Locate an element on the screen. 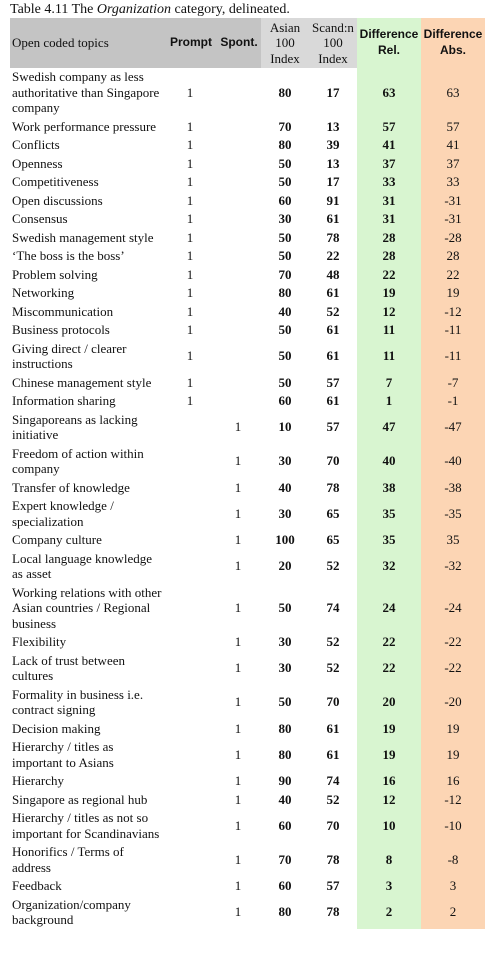 This screenshot has width=498, height=979. asian-index: 100 is located at coordinates (285, 539).